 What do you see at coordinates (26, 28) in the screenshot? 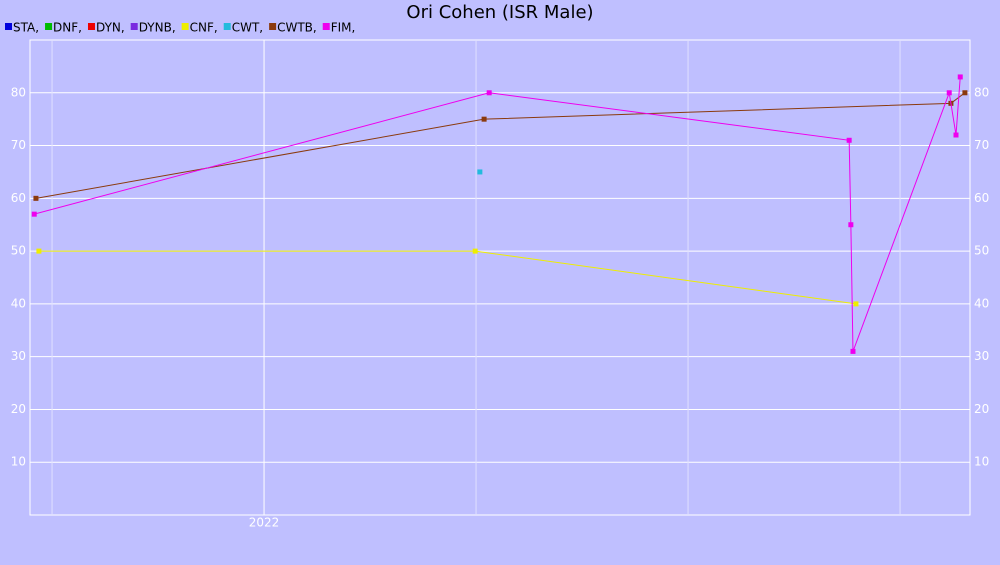
I see `legend-label: STA,` at bounding box center [26, 28].